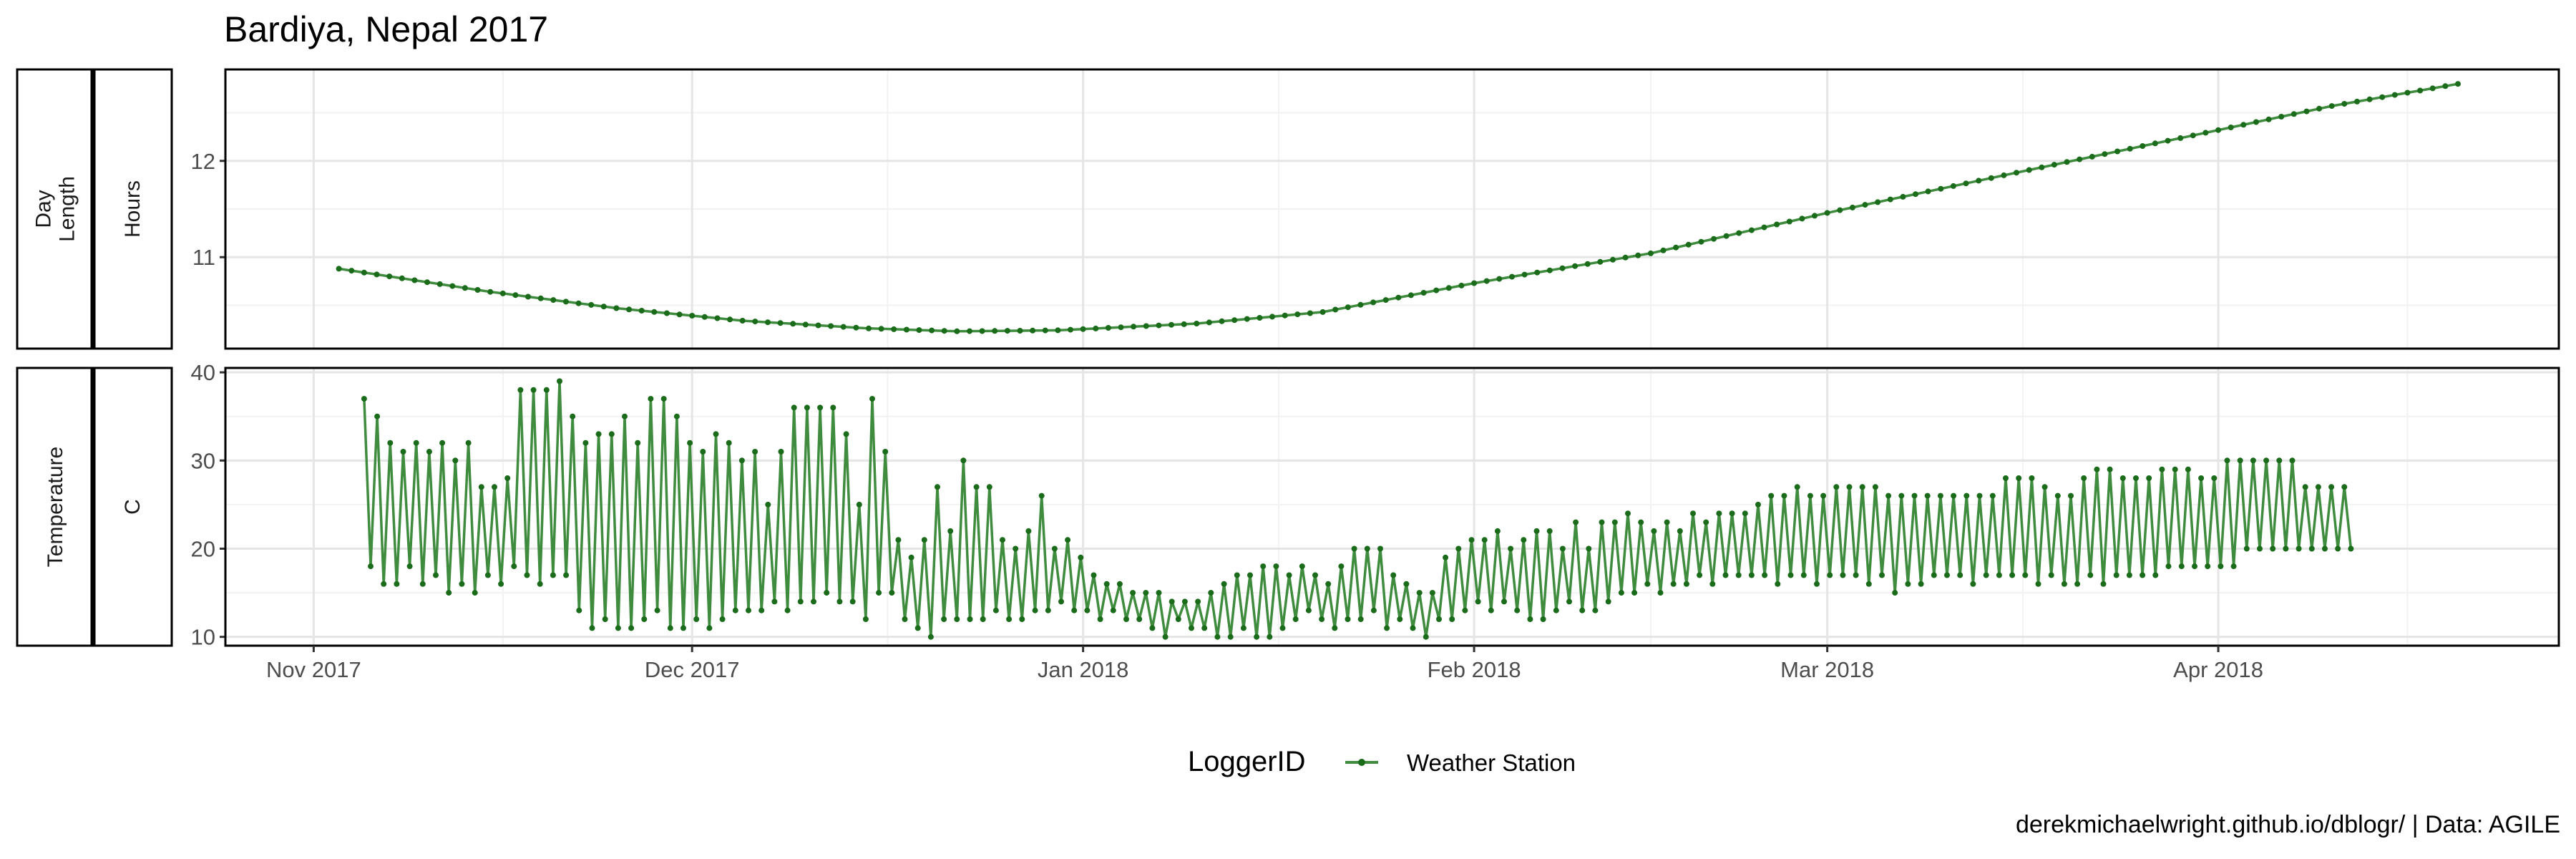 The image size is (2576, 859). What do you see at coordinates (1827, 669) in the screenshot?
I see `x-tick-label: Mar 2018` at bounding box center [1827, 669].